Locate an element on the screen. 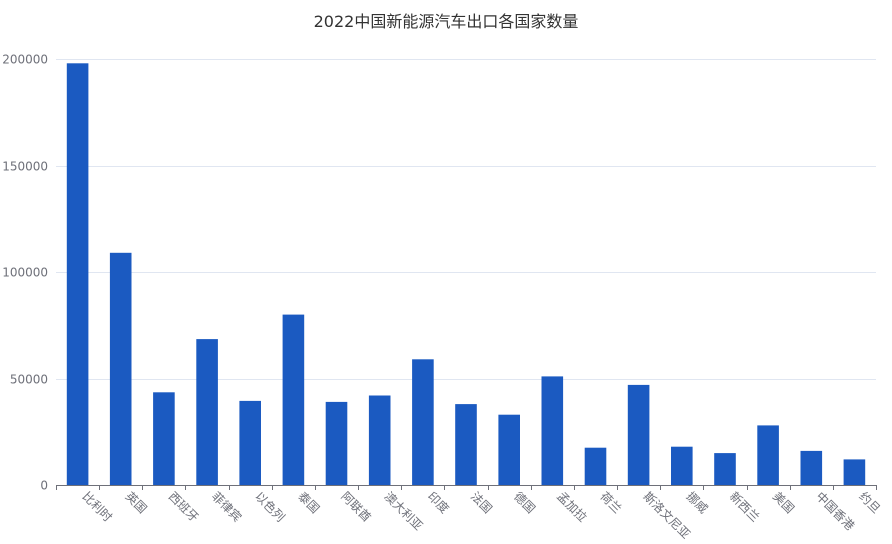 The width and height of the screenshot is (892, 544). x-category-label: 以色列 is located at coordinates (269, 506).